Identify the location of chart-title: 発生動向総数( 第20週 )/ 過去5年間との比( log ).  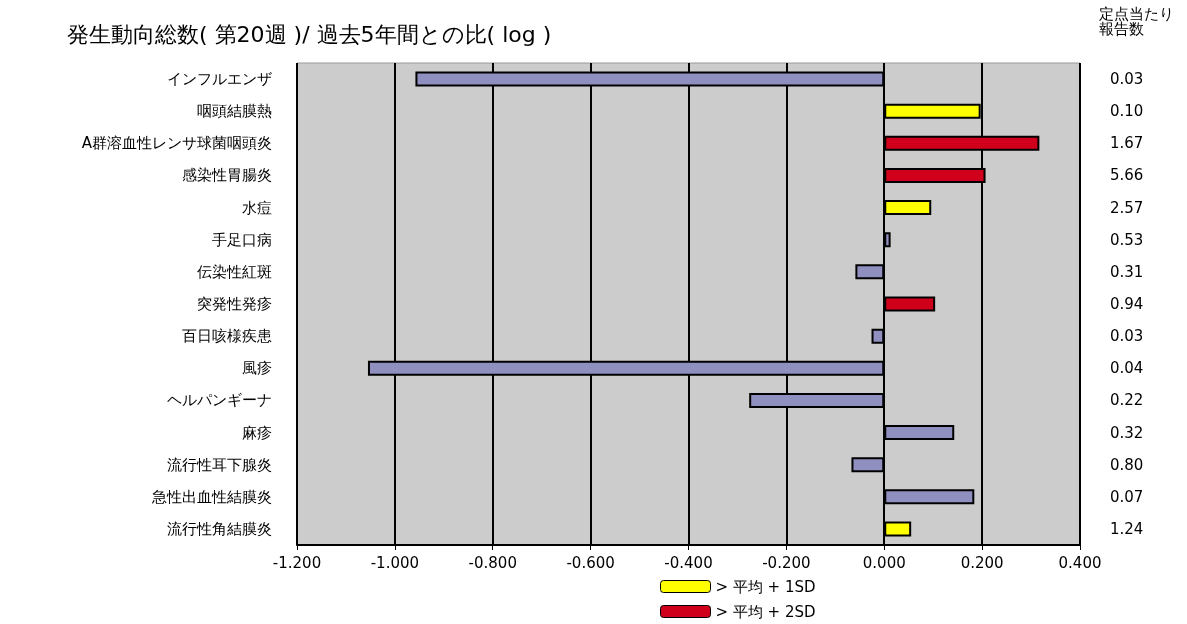
(309, 34).